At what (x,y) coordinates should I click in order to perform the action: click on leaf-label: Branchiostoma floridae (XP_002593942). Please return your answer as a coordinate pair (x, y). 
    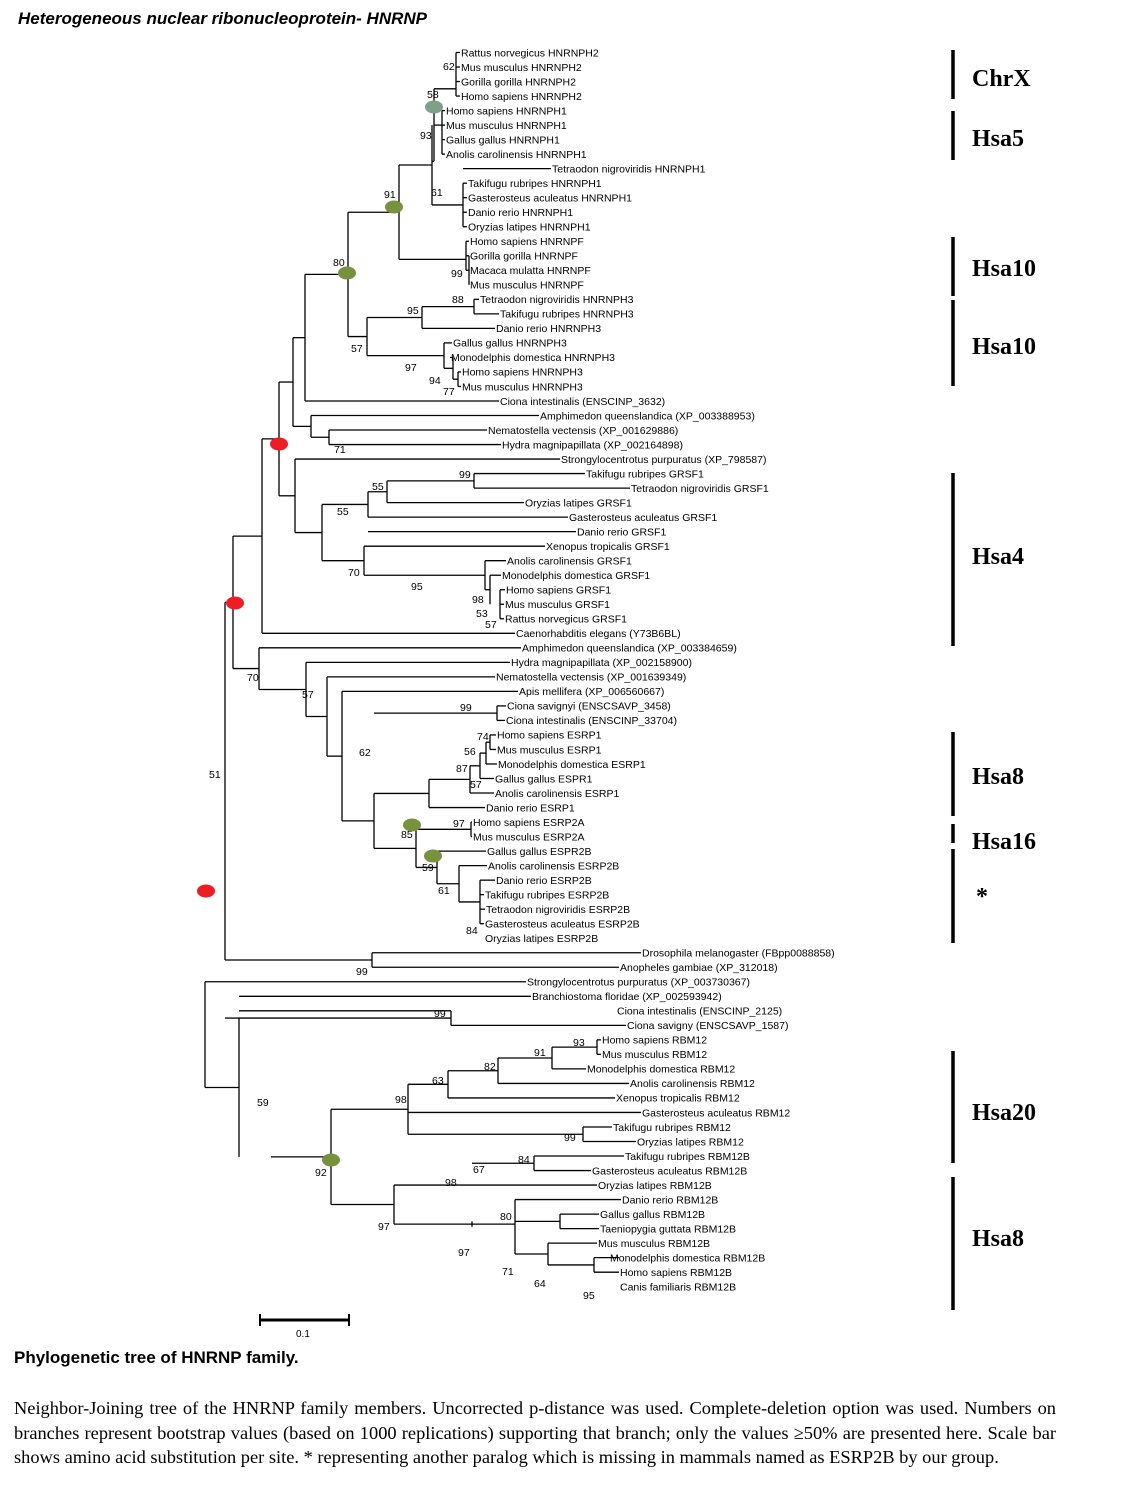
    Looking at the image, I should click on (627, 997).